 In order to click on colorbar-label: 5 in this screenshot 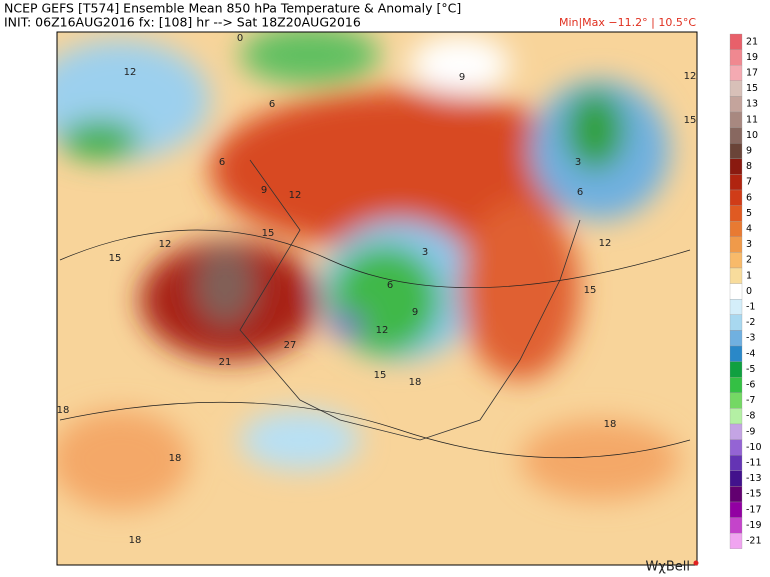, I will do `click(749, 213)`.